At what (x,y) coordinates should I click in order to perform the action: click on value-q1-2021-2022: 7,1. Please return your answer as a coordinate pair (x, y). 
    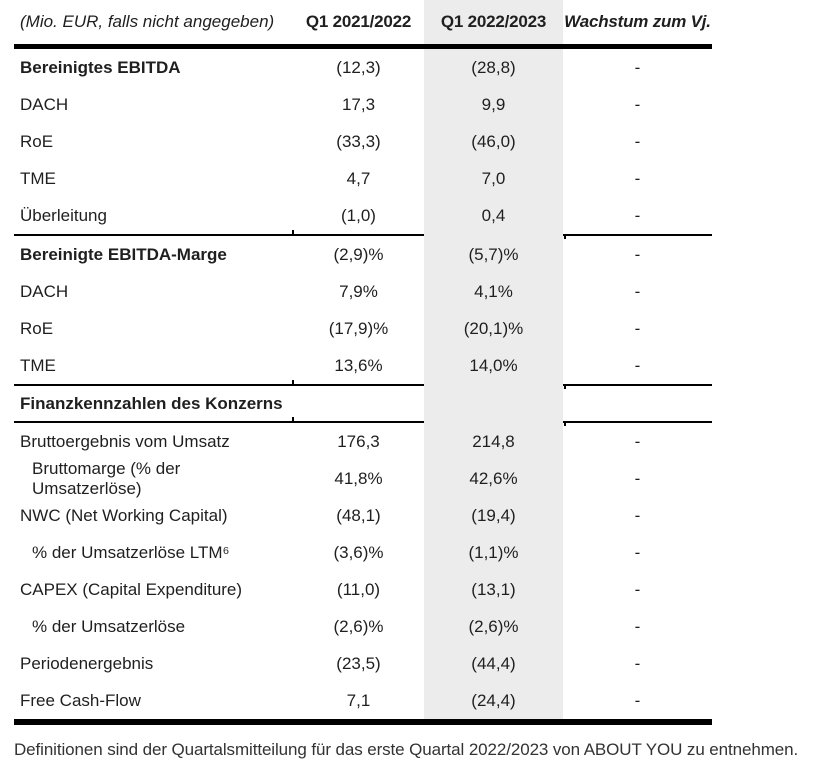
    Looking at the image, I should click on (358, 700).